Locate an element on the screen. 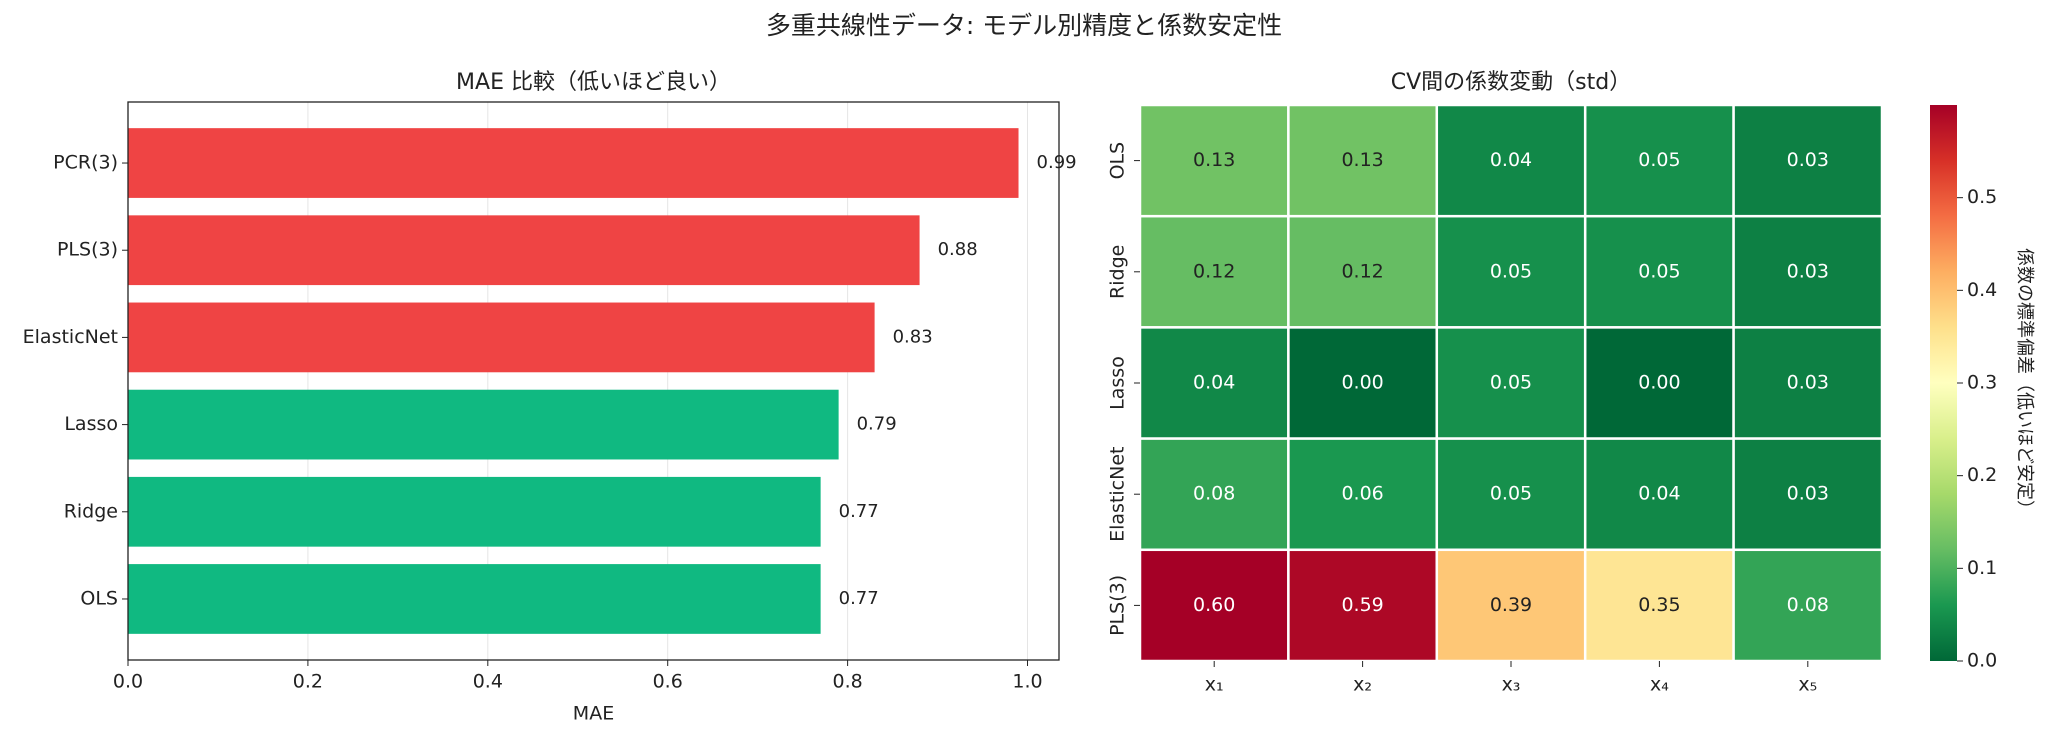  x-tick-label: 0.8 is located at coordinates (848, 682).